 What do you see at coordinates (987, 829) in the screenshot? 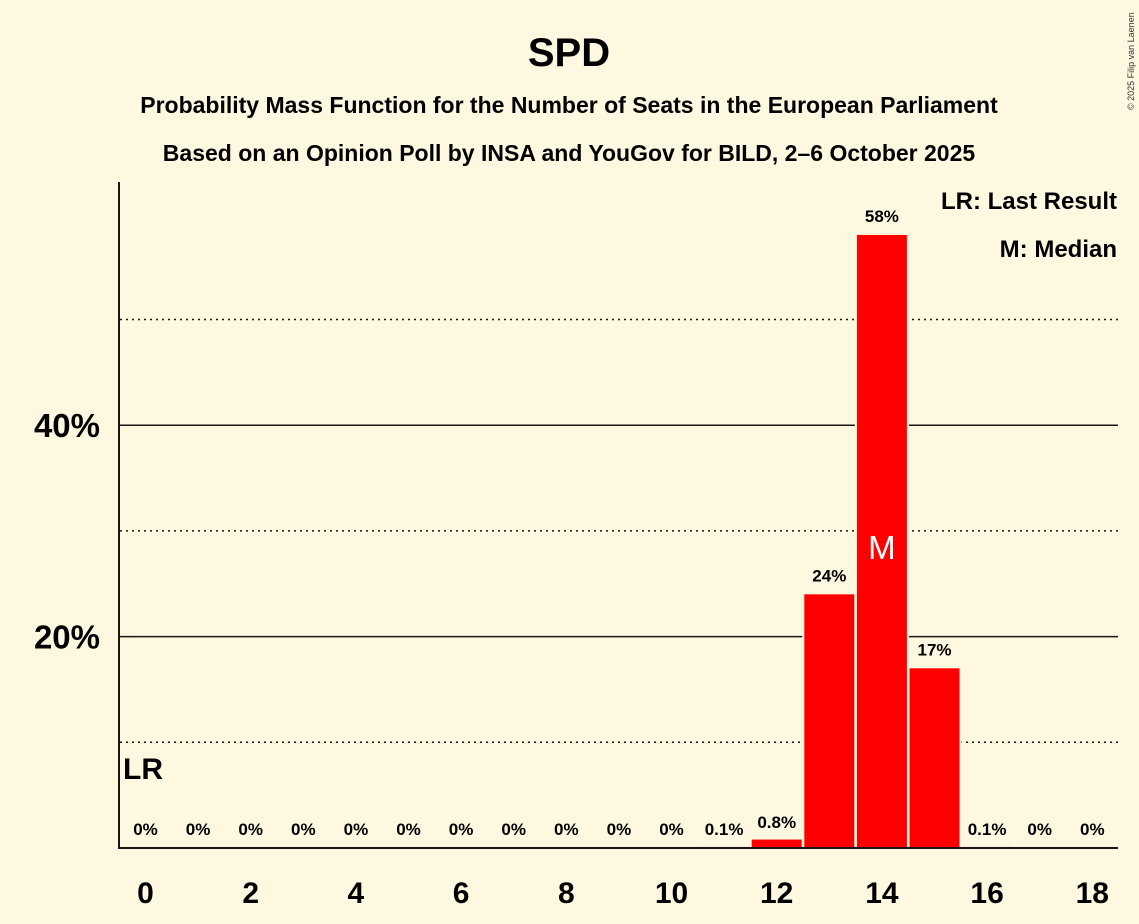
I see `value-label-seat-16: 0.1%` at bounding box center [987, 829].